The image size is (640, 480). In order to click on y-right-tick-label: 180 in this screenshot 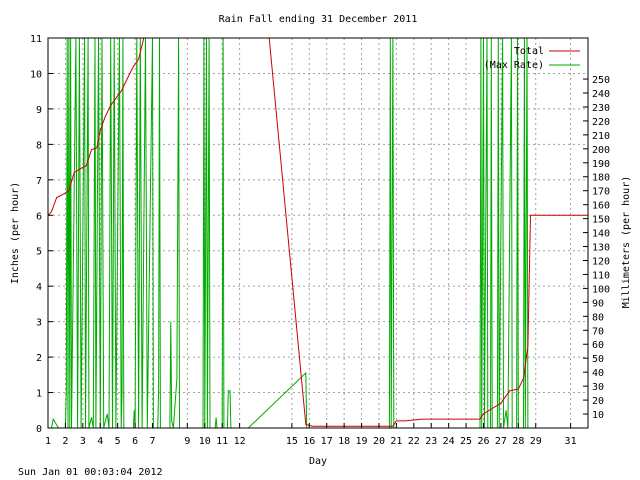, I will do `click(601, 178)`.